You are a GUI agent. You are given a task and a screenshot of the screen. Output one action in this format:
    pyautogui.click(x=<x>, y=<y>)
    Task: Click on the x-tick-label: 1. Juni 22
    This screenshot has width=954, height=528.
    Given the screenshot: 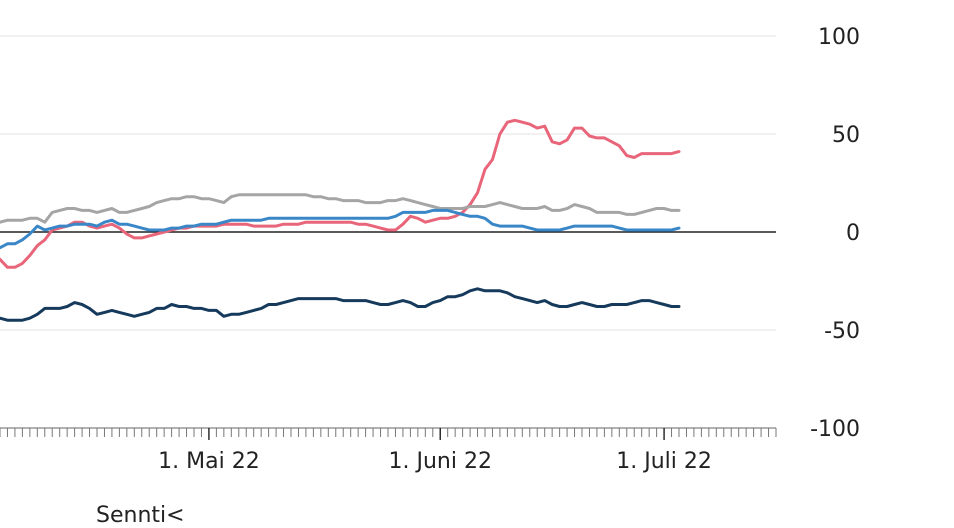 What is the action you would take?
    pyautogui.click(x=439, y=461)
    